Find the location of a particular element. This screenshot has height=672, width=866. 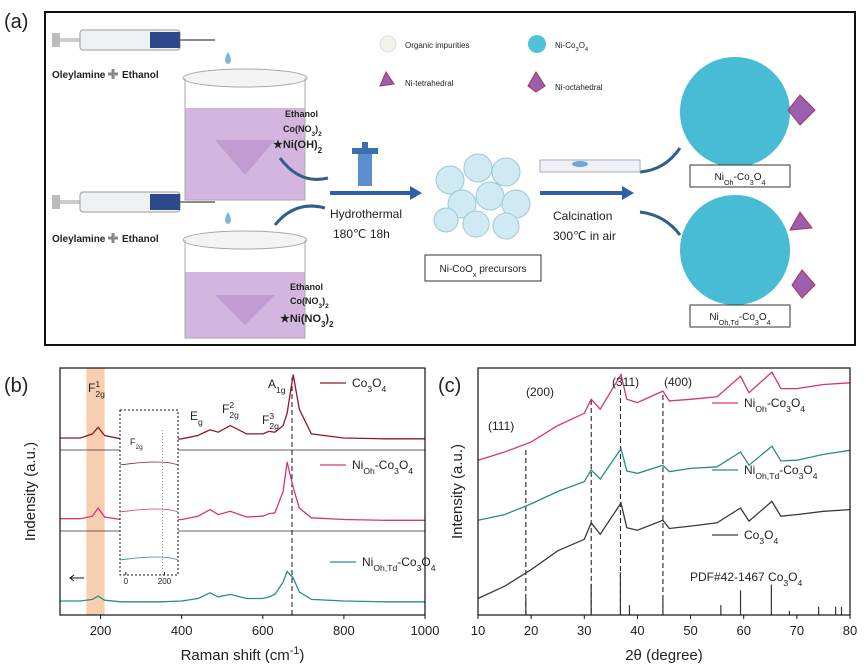

y-axis-label: Indensity (a.u.) is located at coordinates (30, 491).